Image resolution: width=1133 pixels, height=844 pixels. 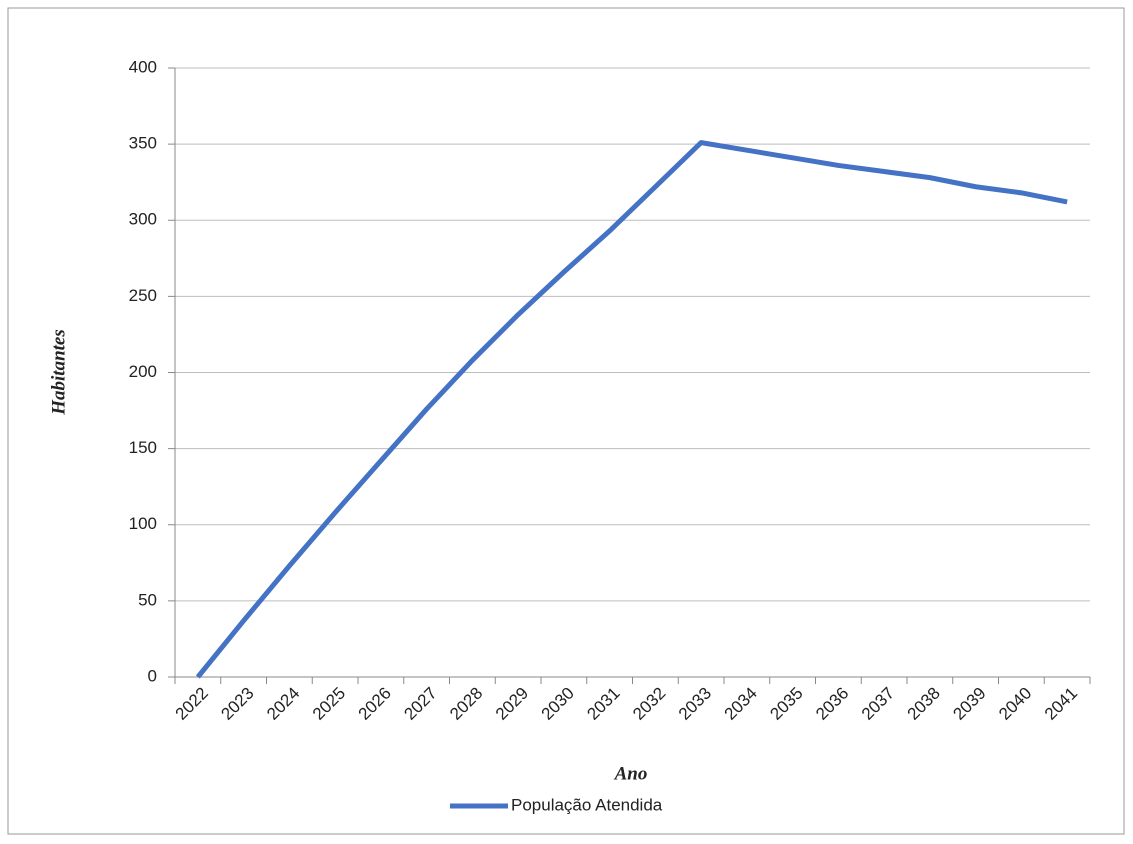 What do you see at coordinates (143, 66) in the screenshot?
I see `y-tick-label: 400` at bounding box center [143, 66].